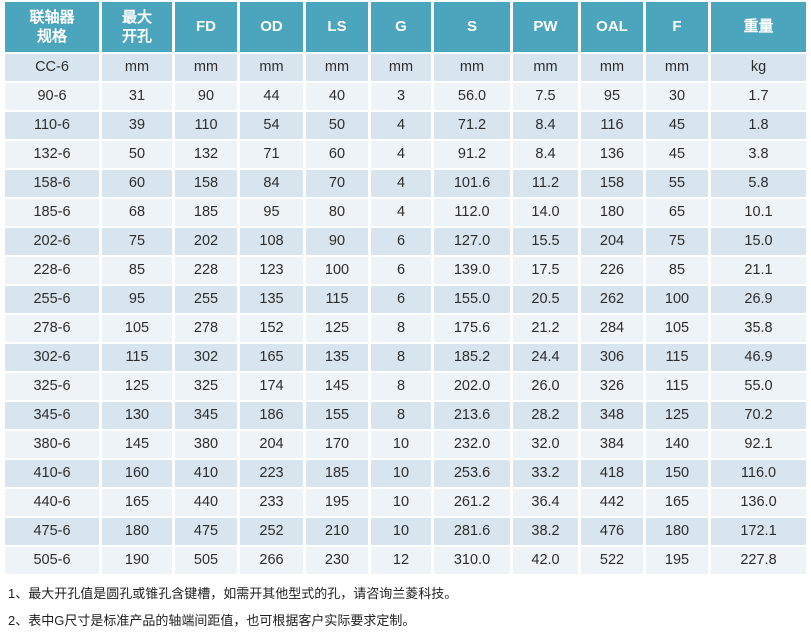 This screenshot has width=811, height=637. Describe the element at coordinates (271, 415) in the screenshot. I see `table-row-cell-od: 186` at that location.